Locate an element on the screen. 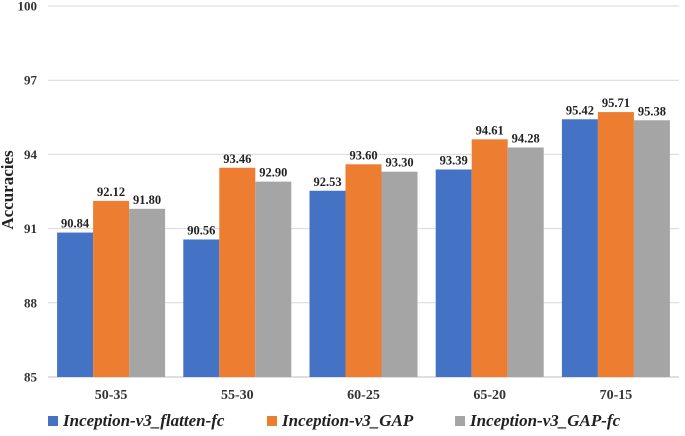  legend-label: Inception-v3_GAP-fc is located at coordinates (545, 420).